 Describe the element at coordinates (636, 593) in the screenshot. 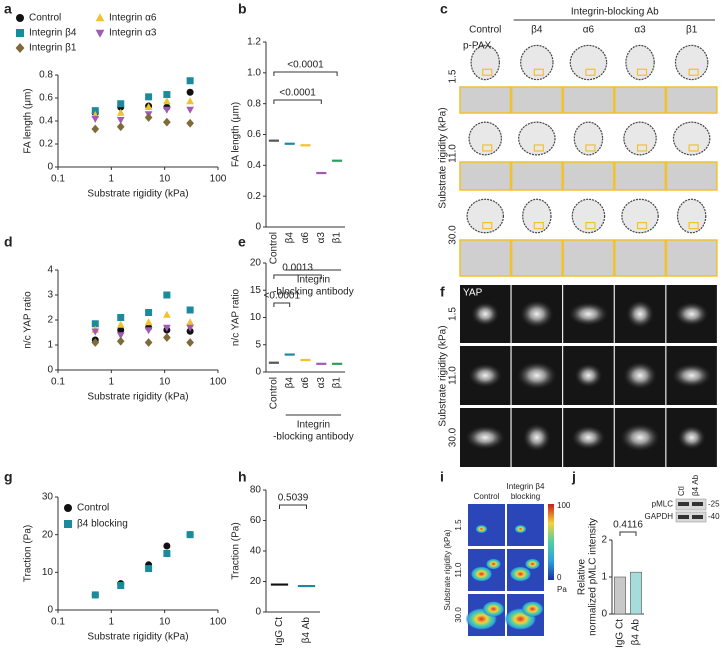

I see `bar` at that location.